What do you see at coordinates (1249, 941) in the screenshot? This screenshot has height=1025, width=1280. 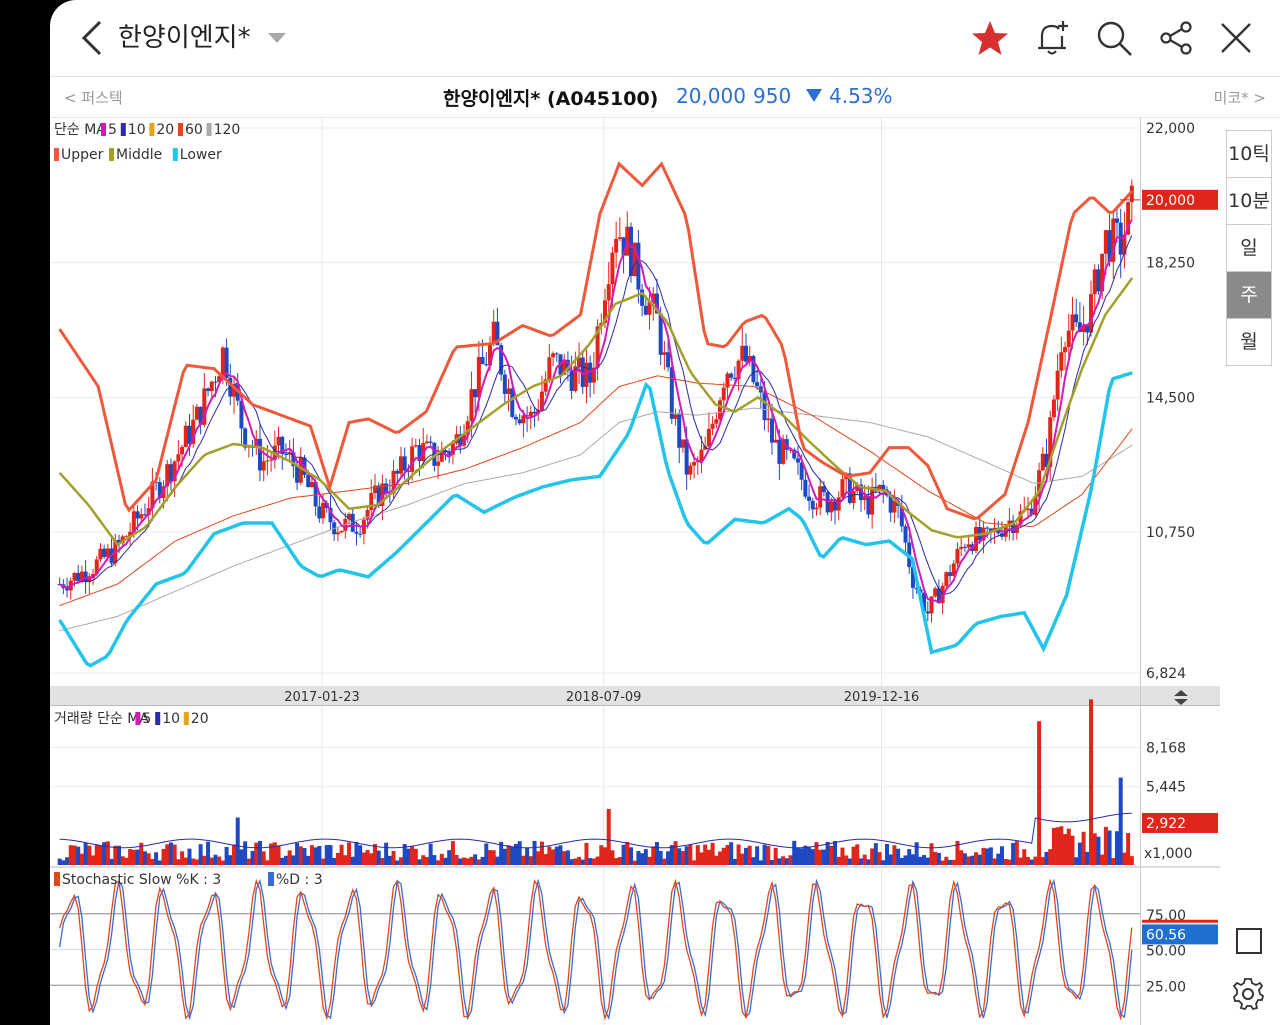 I see `square-icon` at bounding box center [1249, 941].